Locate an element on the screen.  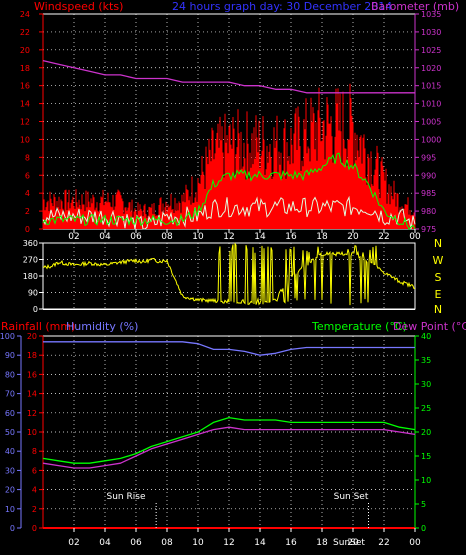
y-tick-label: 80 is located at coordinates (10, 374).